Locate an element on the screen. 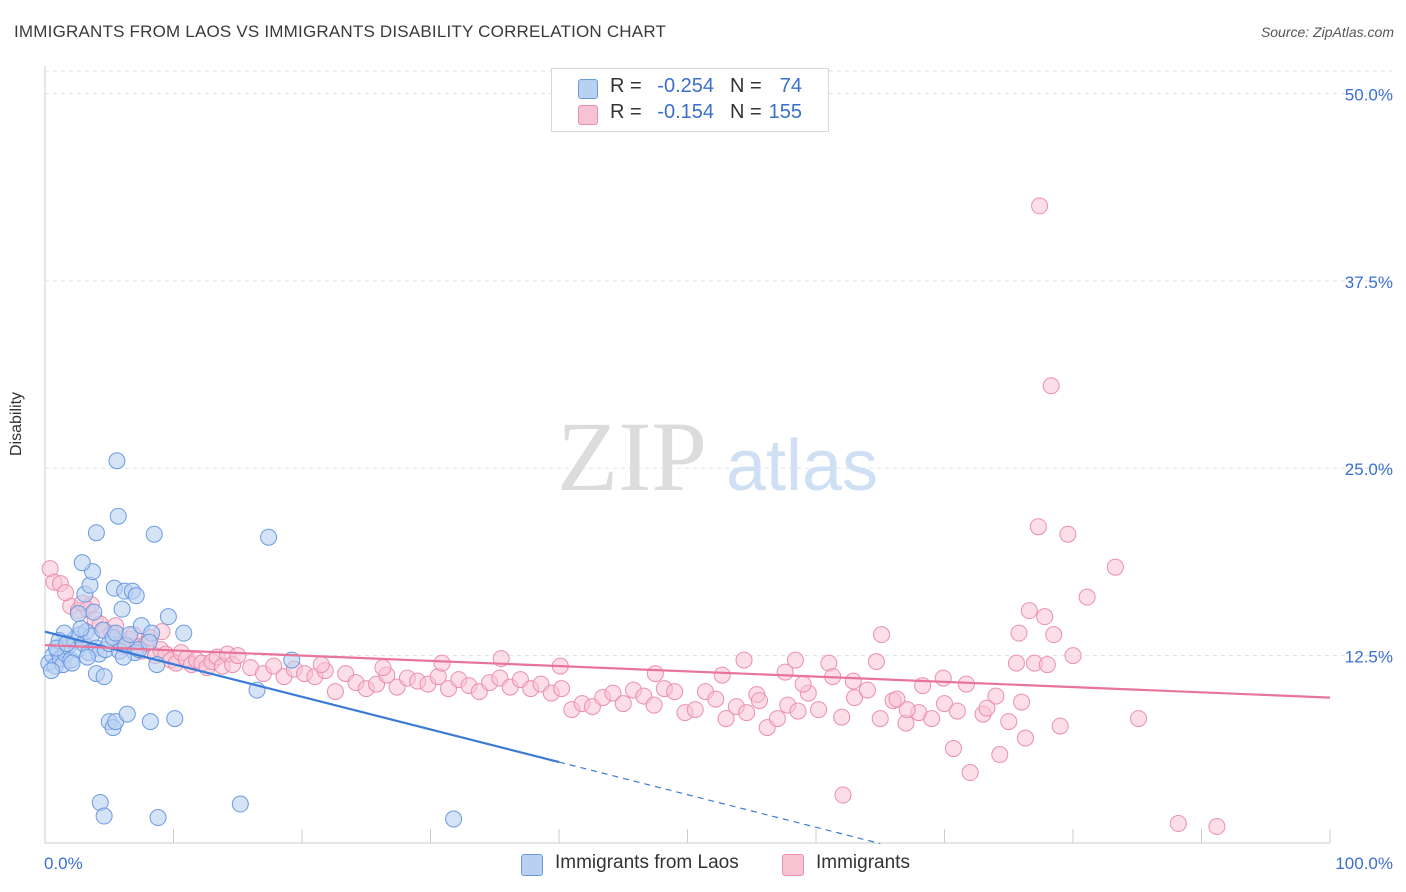 This screenshot has height=892, width=1406. trend-line-laos is located at coordinates (302, 697).